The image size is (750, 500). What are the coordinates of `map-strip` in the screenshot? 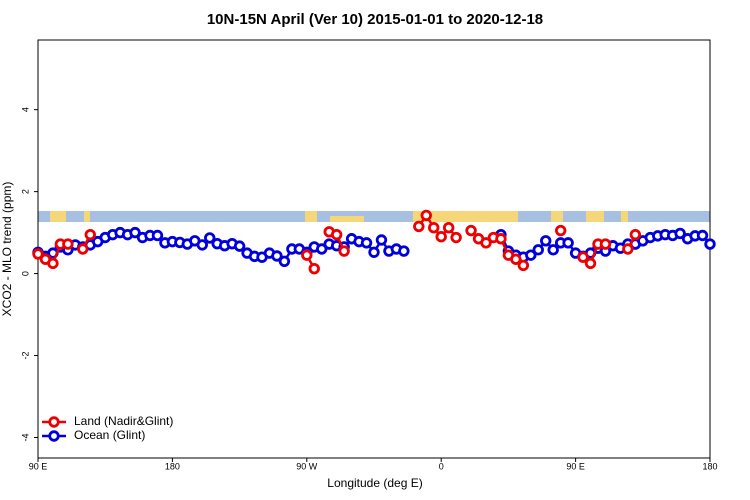 It's located at (374, 216).